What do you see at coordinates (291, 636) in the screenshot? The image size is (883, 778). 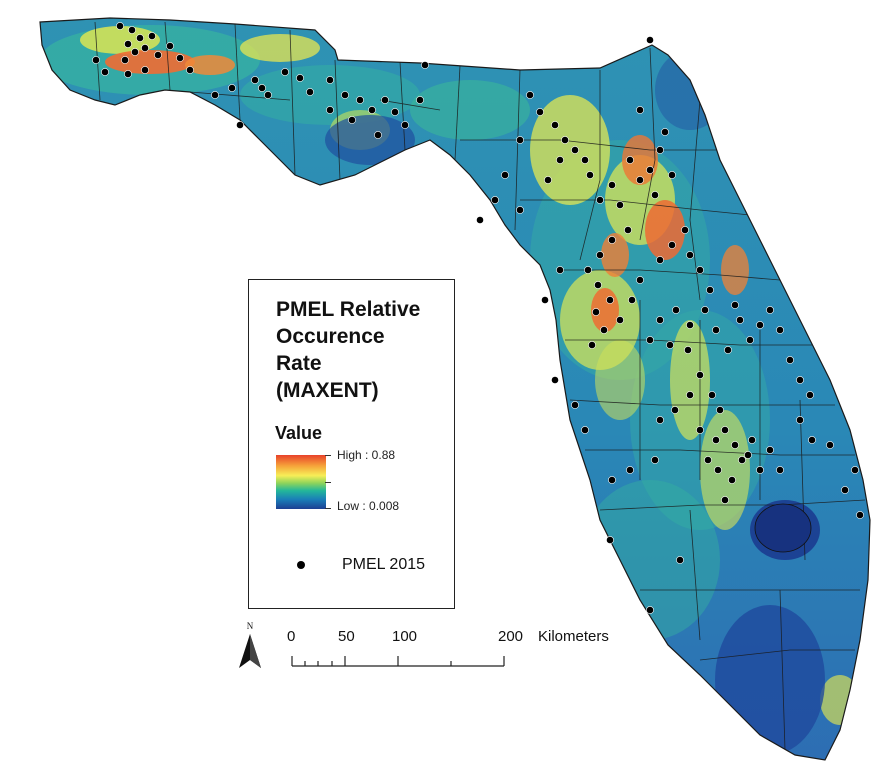 I see `scale-tick-label: 0` at bounding box center [291, 636].